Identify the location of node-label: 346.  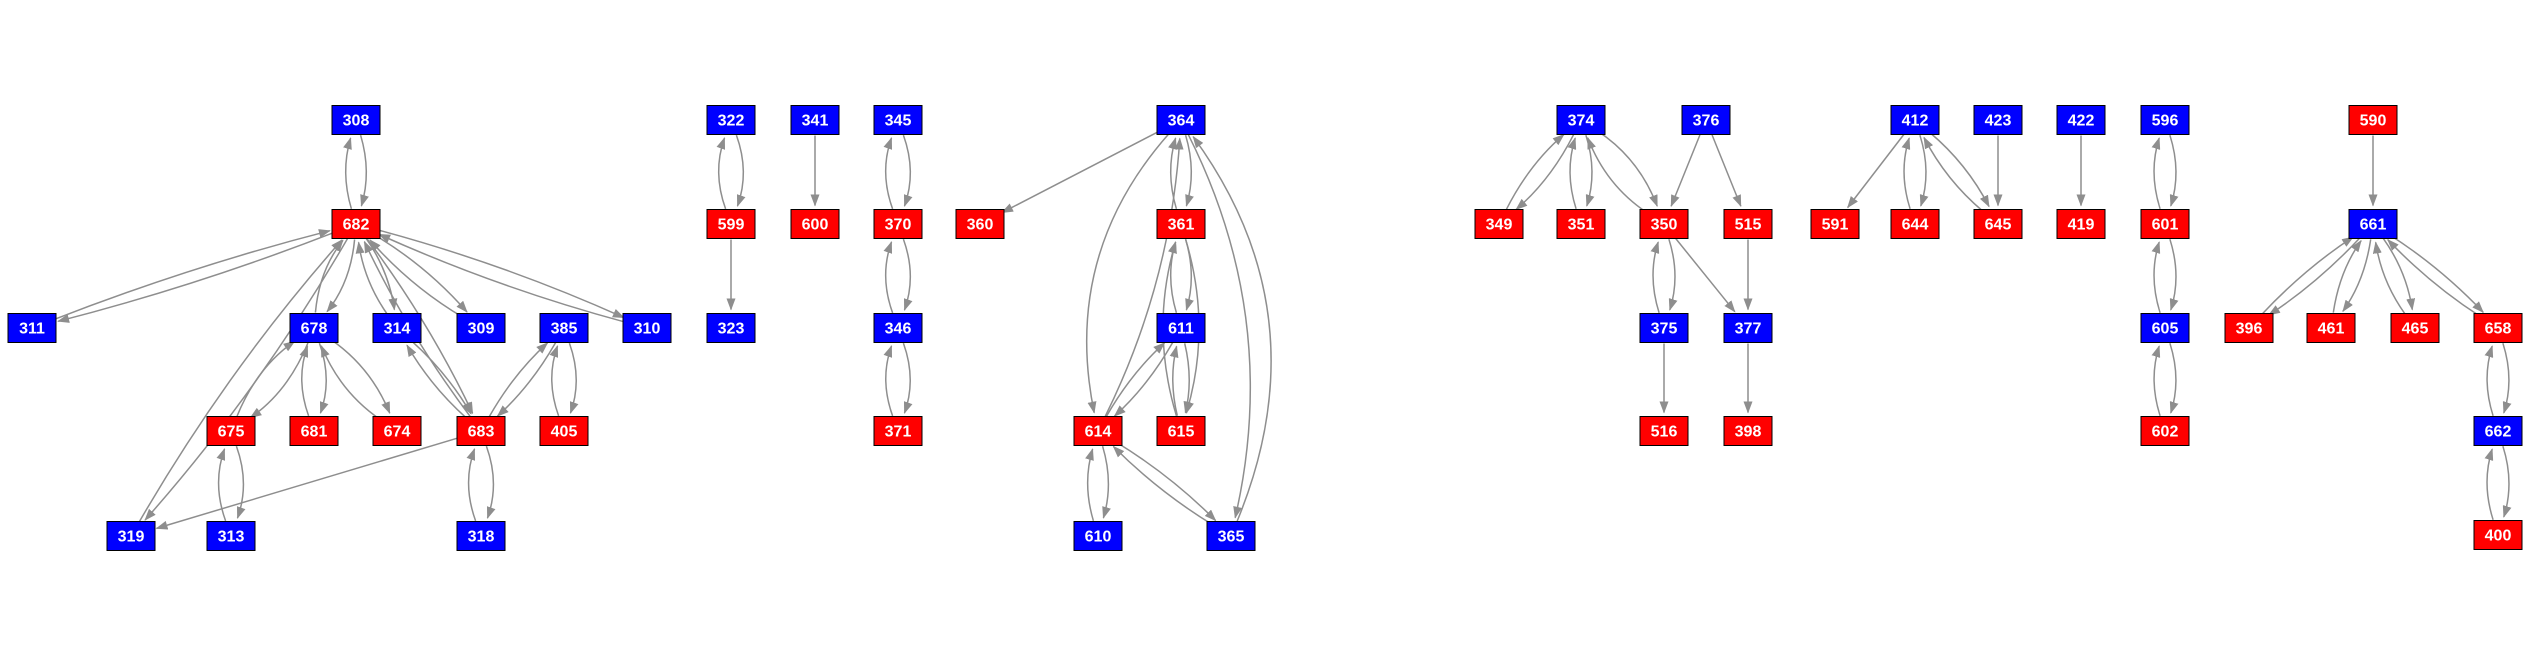
(898, 329).